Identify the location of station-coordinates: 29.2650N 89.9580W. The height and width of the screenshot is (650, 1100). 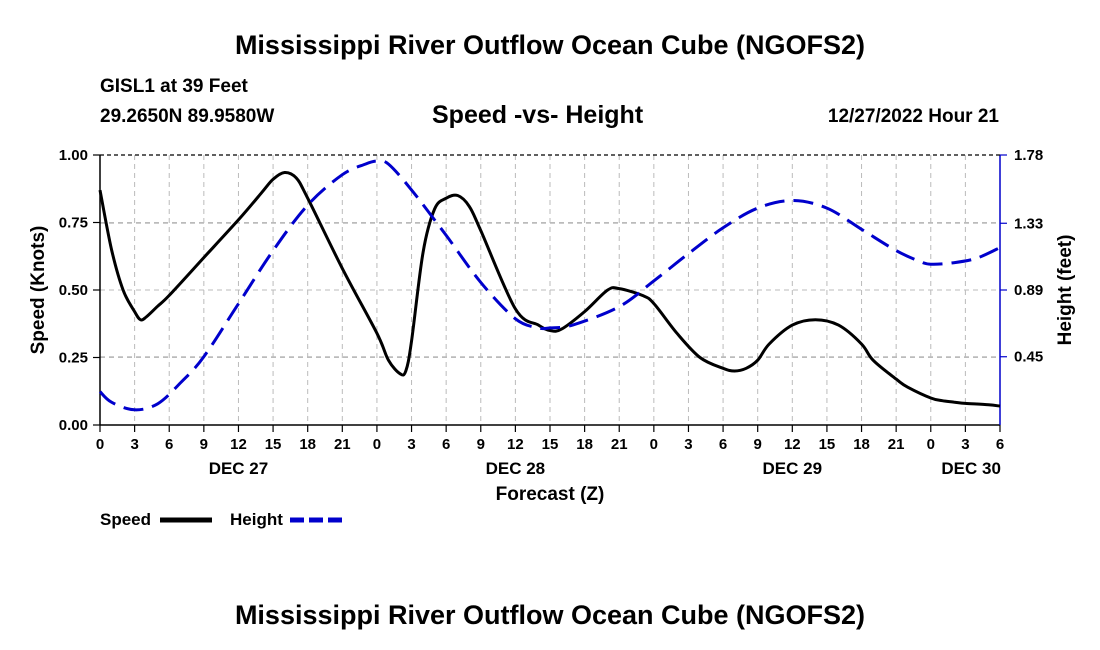
(187, 116).